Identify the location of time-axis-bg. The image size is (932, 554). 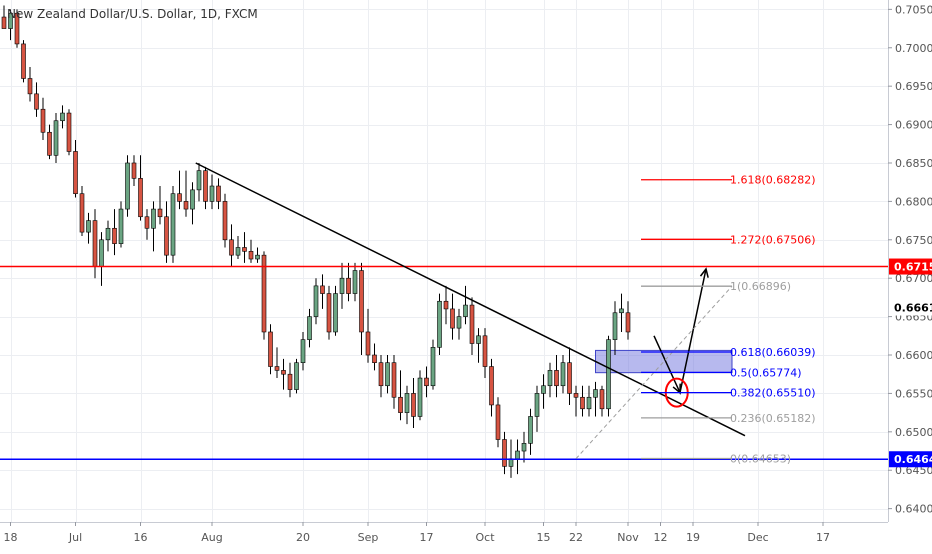
(444, 536).